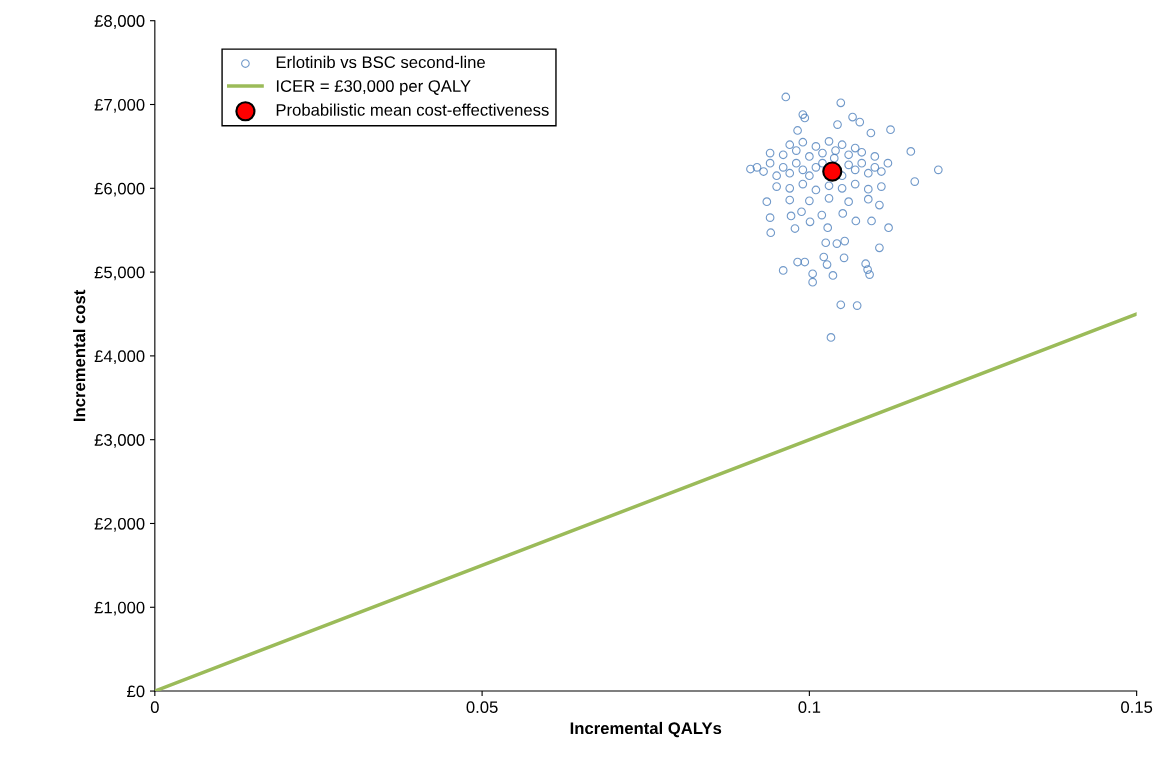  What do you see at coordinates (119, 524) in the screenshot?
I see `y-tick-label: £2,000` at bounding box center [119, 524].